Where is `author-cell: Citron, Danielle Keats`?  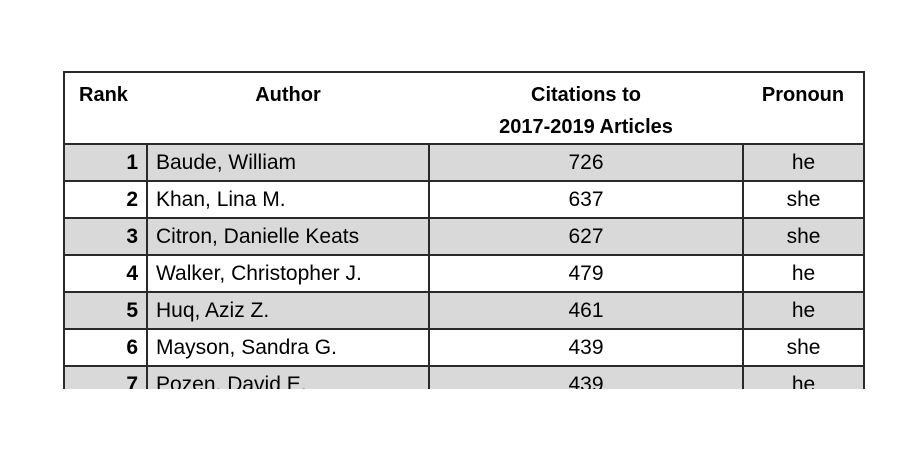 author-cell: Citron, Danielle Keats is located at coordinates (288, 236).